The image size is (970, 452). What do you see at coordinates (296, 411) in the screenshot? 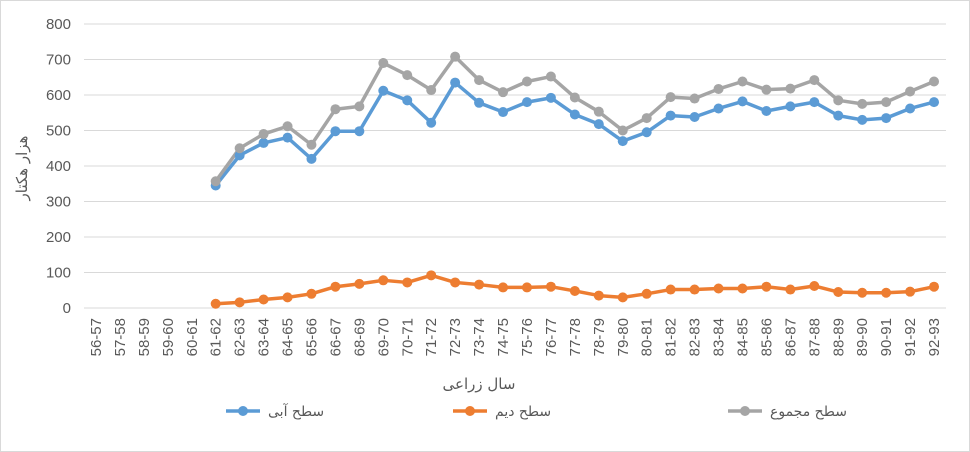
I see `legend-label: سطح آبی` at bounding box center [296, 411].